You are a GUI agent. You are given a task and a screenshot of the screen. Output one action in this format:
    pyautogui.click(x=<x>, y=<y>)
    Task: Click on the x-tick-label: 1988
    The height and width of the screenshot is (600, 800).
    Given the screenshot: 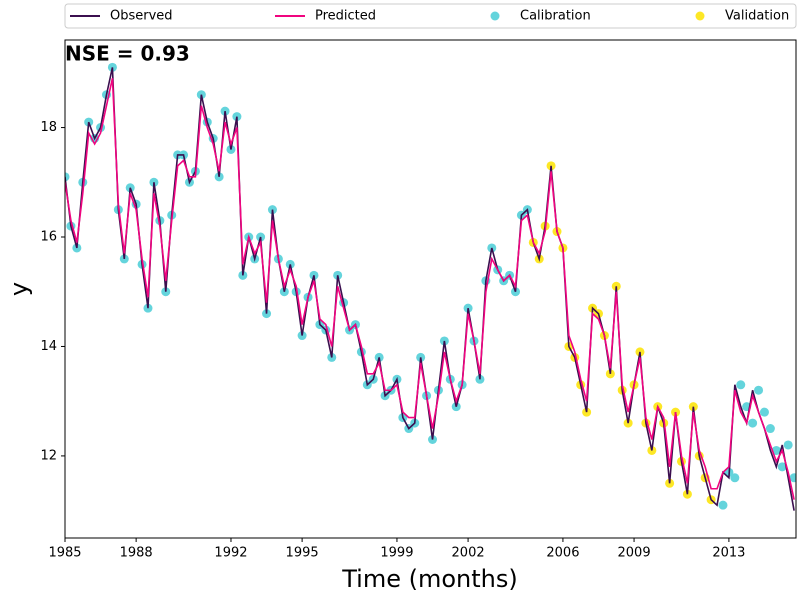 What is the action you would take?
    pyautogui.click(x=136, y=553)
    